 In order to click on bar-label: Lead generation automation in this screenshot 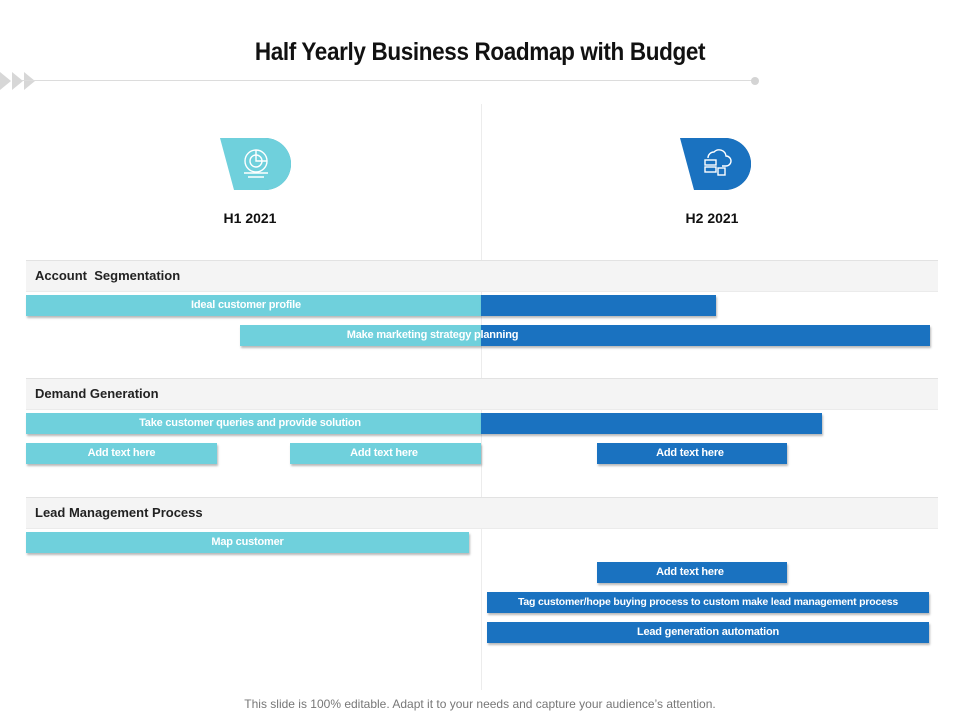, I will do `click(708, 632)`.